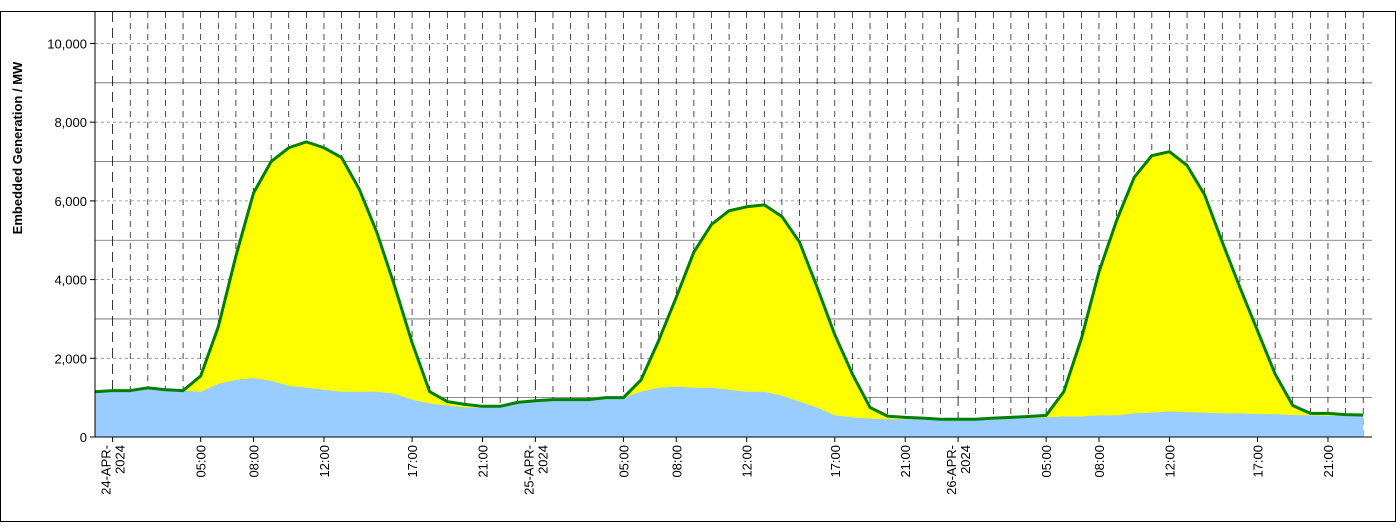 The width and height of the screenshot is (1396, 527). I want to click on y-tick-label: 2,000, so click(70, 358).